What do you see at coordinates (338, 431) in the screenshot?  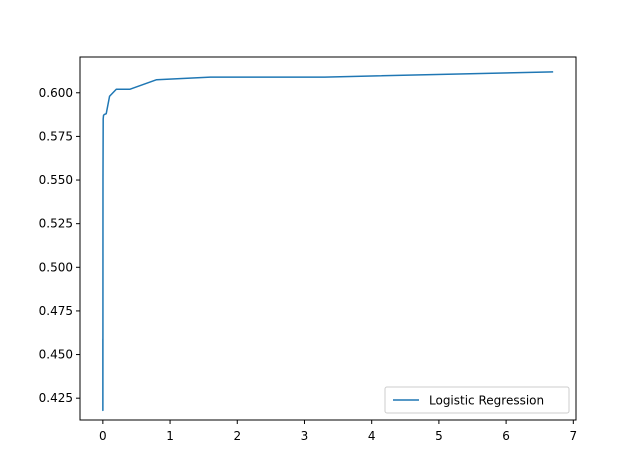 I see `x-axis: 0 1 2 3 4 5 6 7` at bounding box center [338, 431].